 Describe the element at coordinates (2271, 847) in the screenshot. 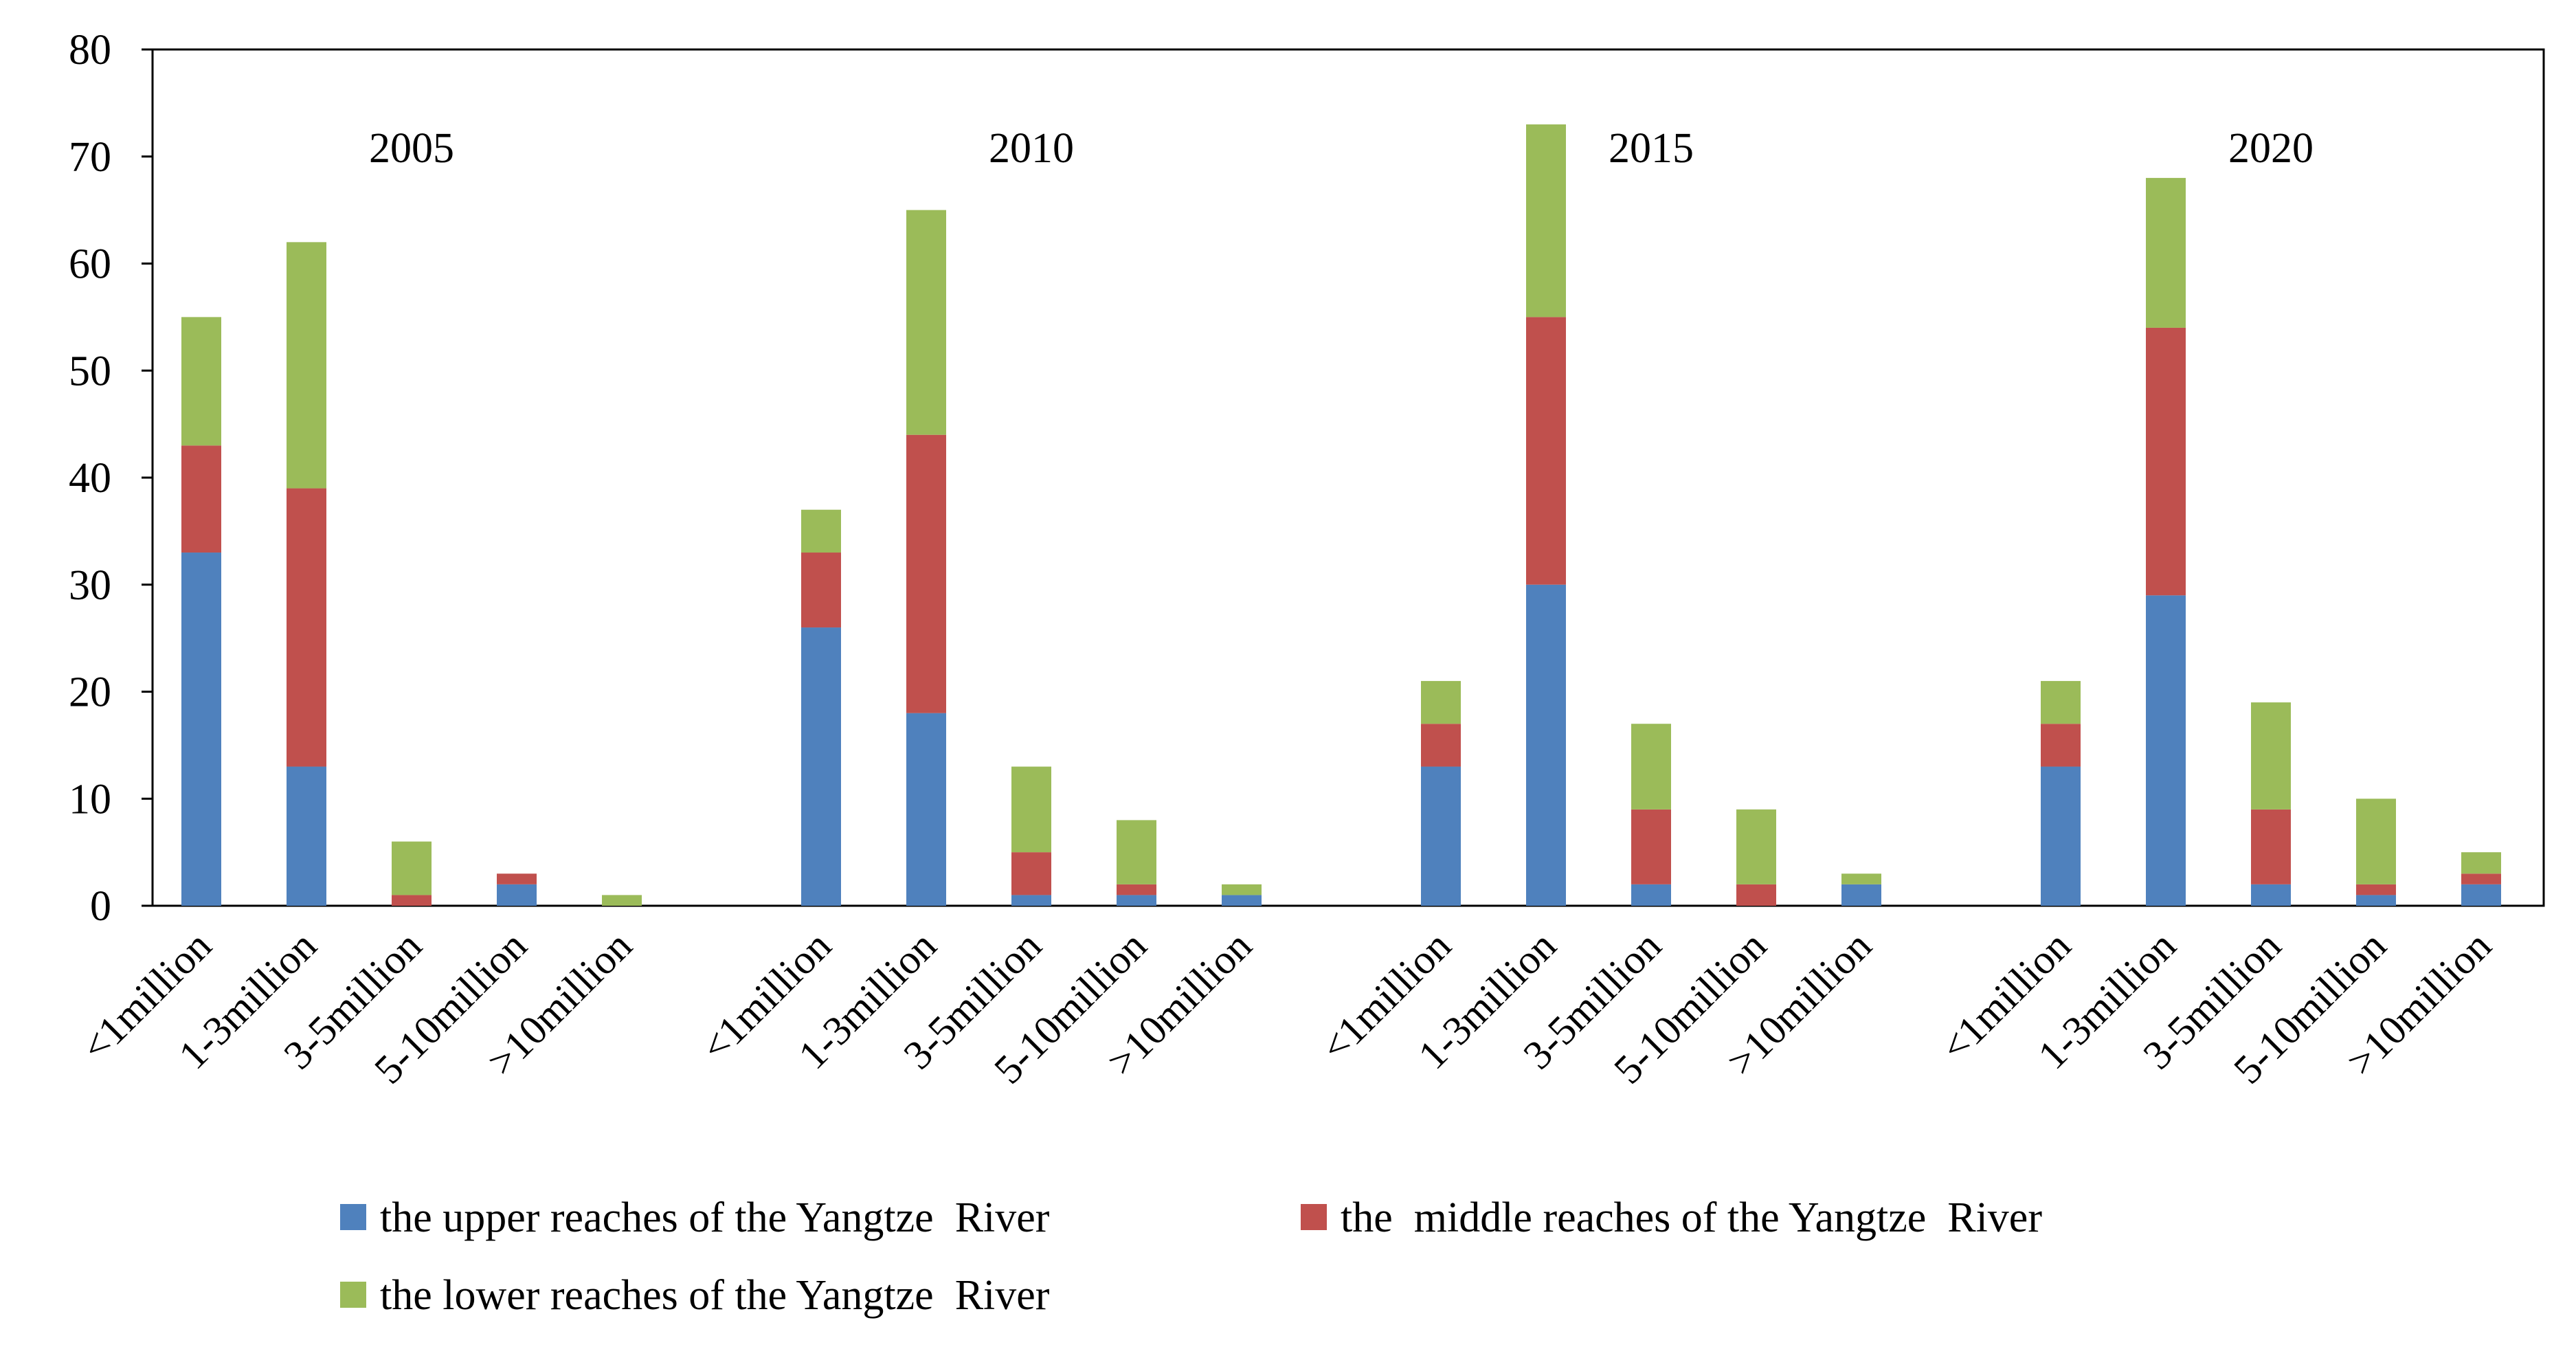

I see `bar-segment-2020-3-series2` at that location.